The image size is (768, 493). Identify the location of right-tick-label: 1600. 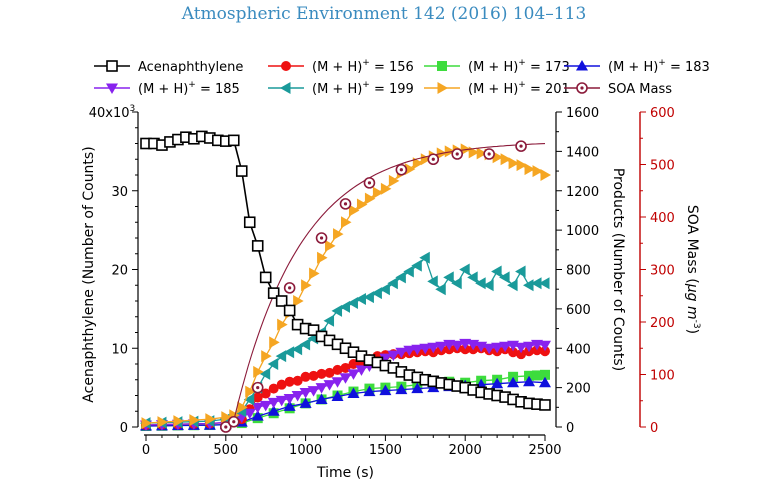
(582, 113).